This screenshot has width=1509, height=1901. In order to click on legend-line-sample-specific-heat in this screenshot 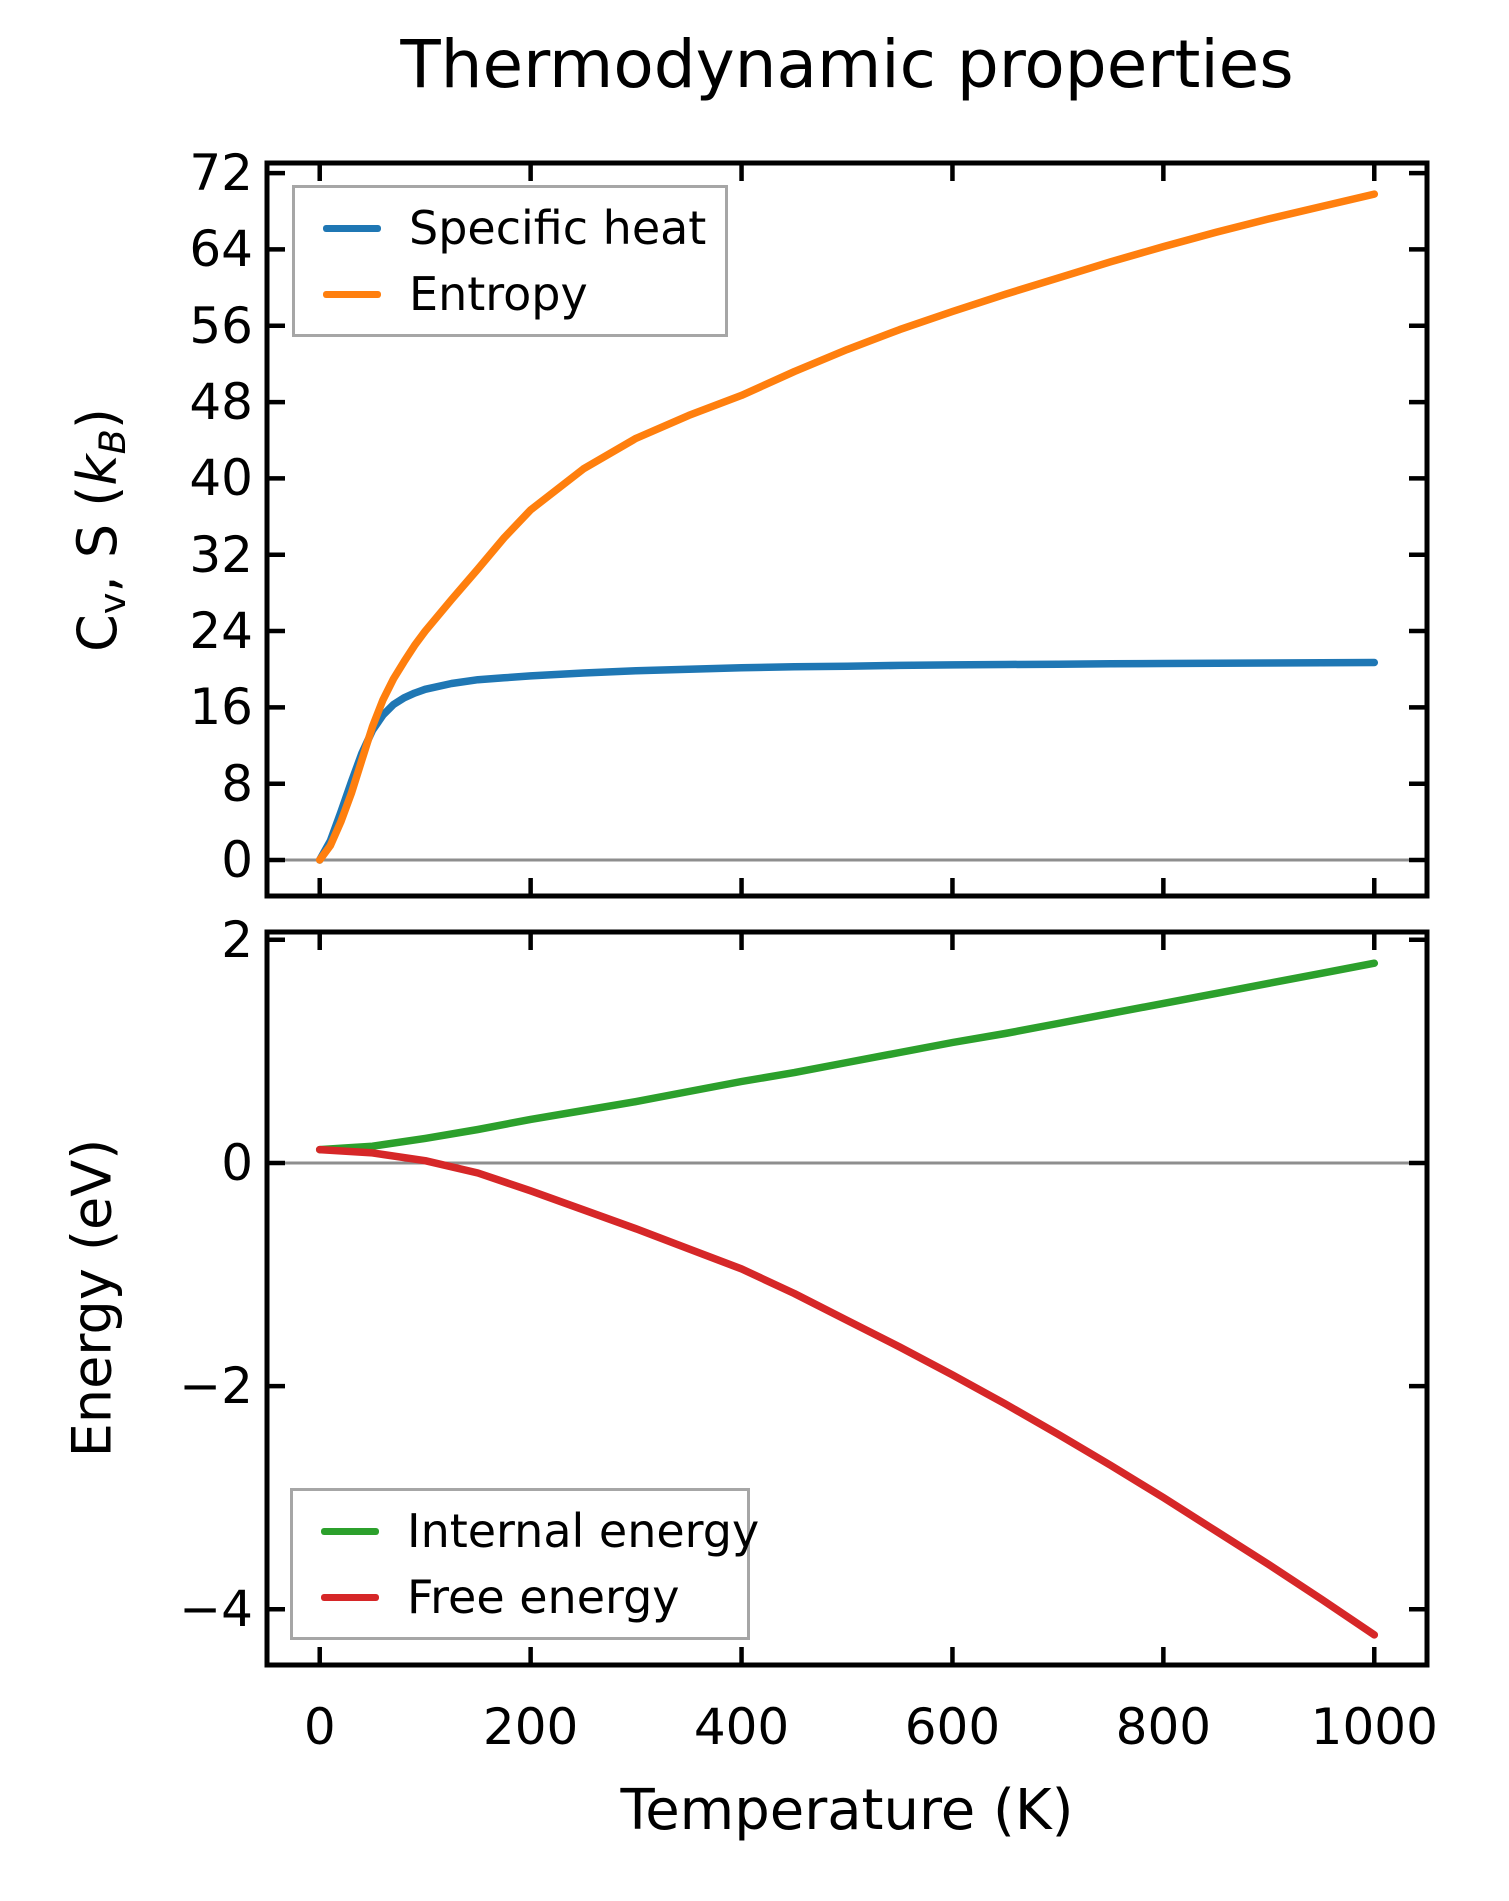, I will do `click(352, 228)`.